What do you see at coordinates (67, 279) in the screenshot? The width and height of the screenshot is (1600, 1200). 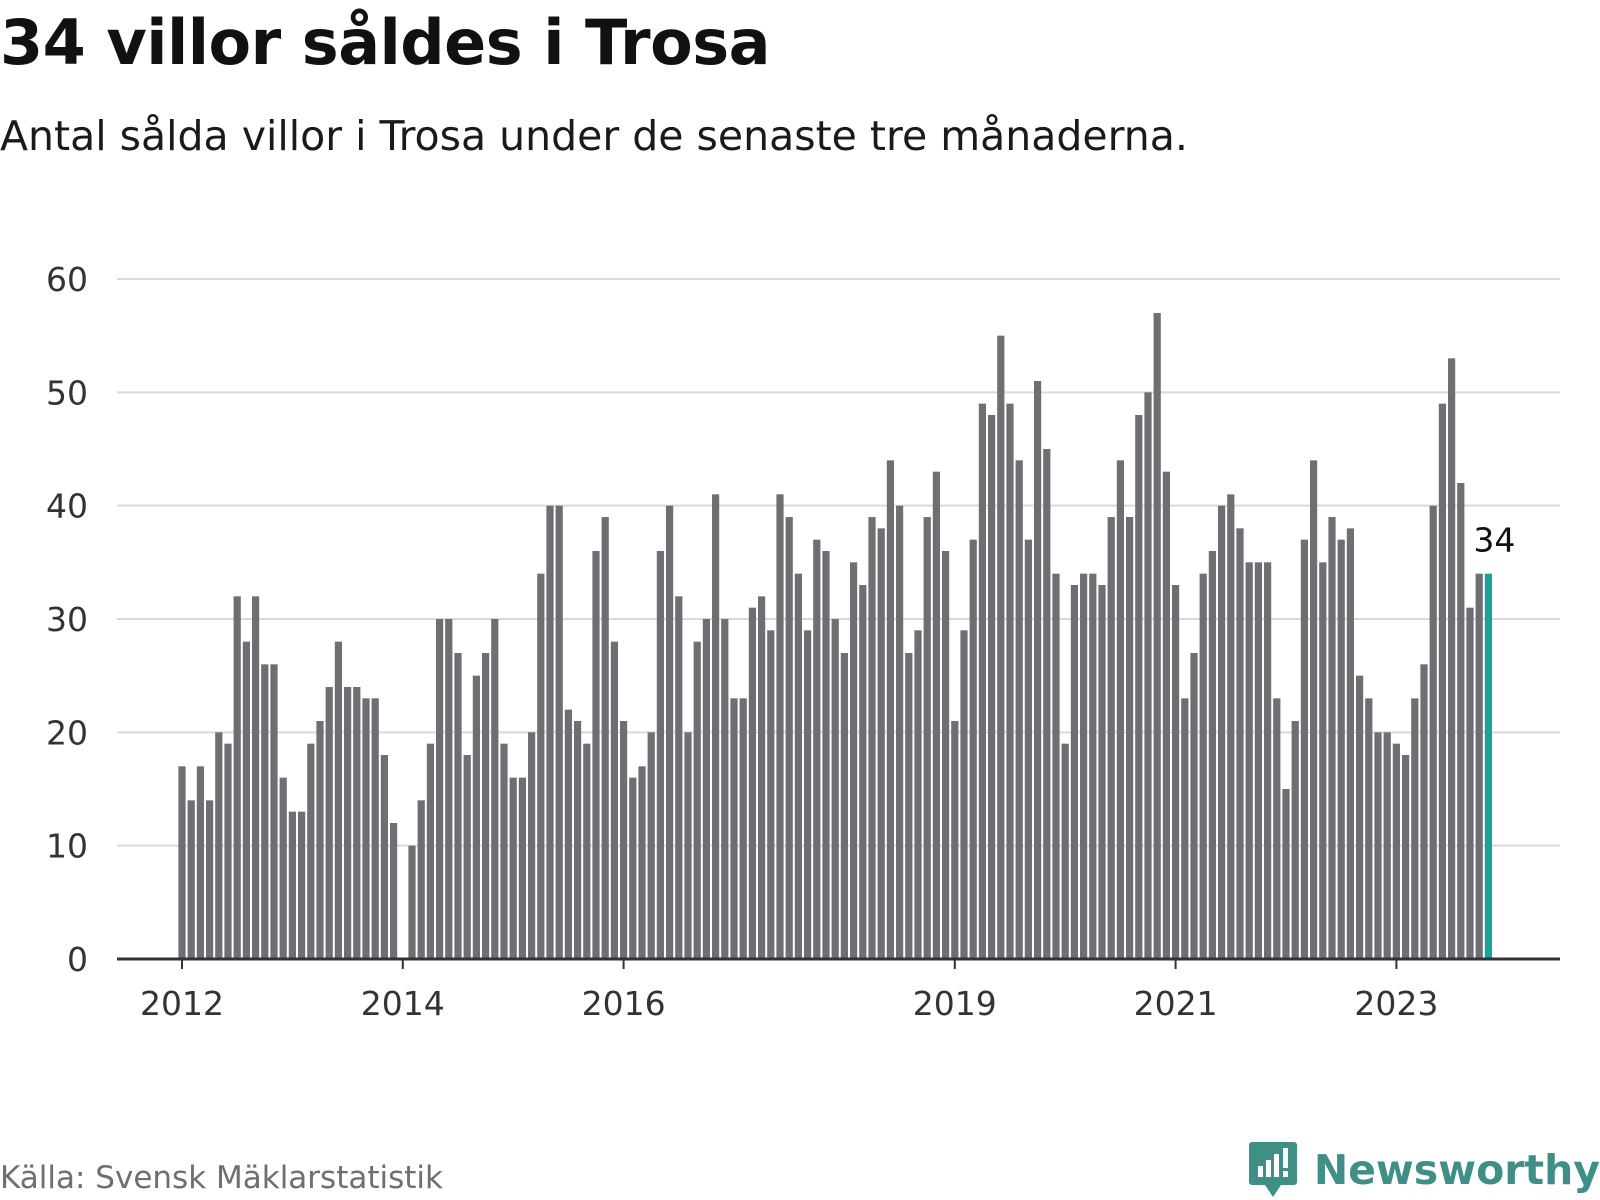 I see `y-tick-label: 60` at bounding box center [67, 279].